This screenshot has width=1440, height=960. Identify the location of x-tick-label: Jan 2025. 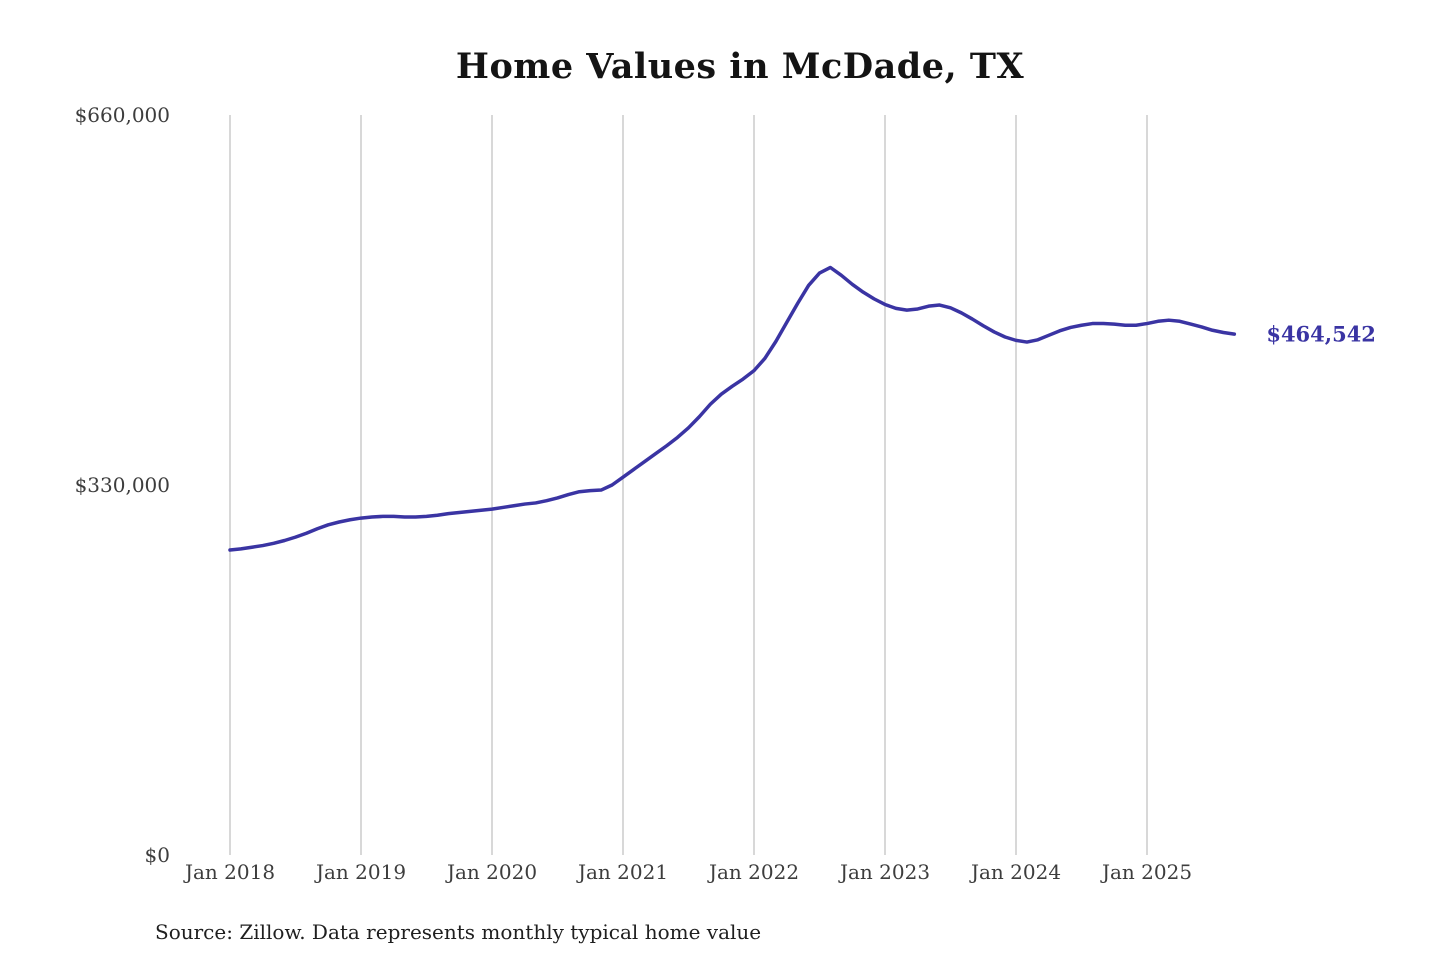
(1147, 872).